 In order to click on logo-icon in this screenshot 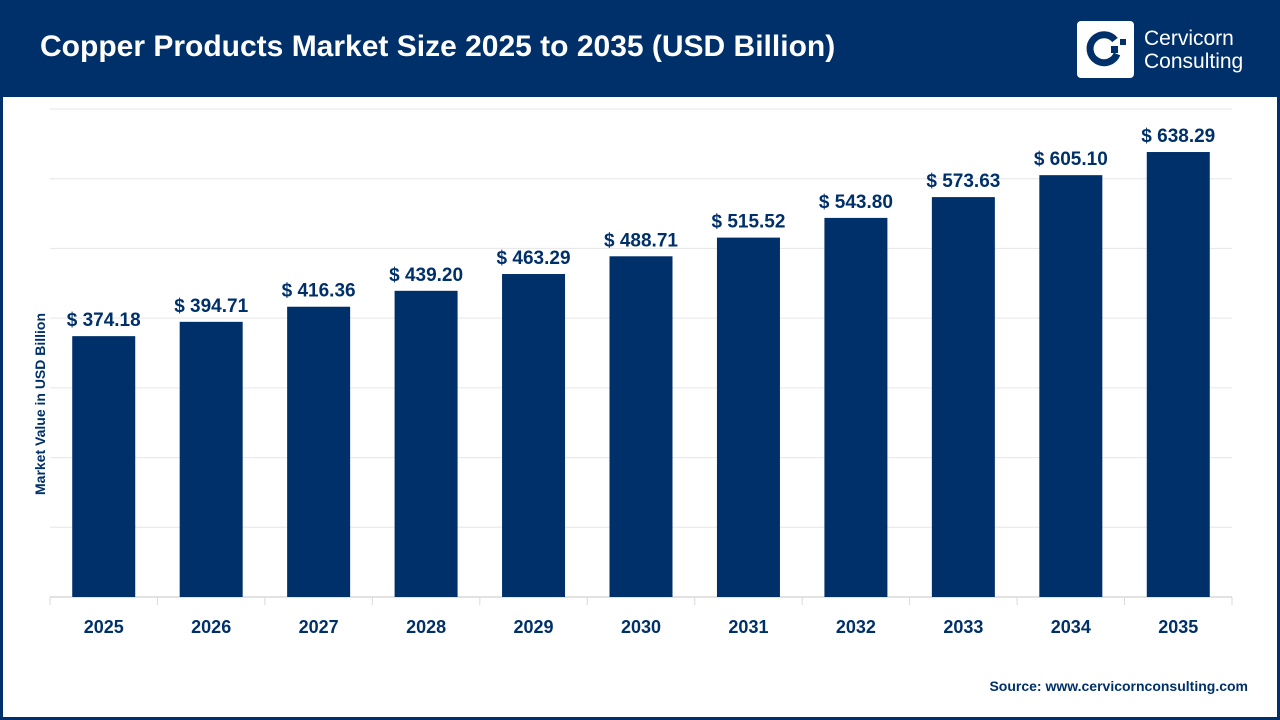, I will do `click(1105, 49)`.